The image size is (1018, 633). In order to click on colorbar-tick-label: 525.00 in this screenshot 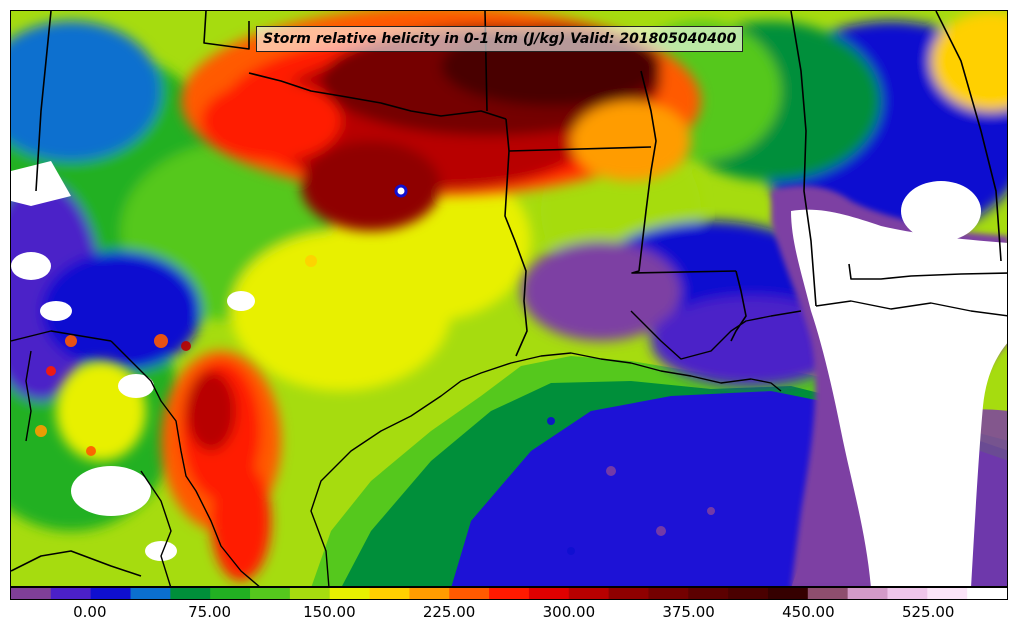, I will do `click(928, 612)`.